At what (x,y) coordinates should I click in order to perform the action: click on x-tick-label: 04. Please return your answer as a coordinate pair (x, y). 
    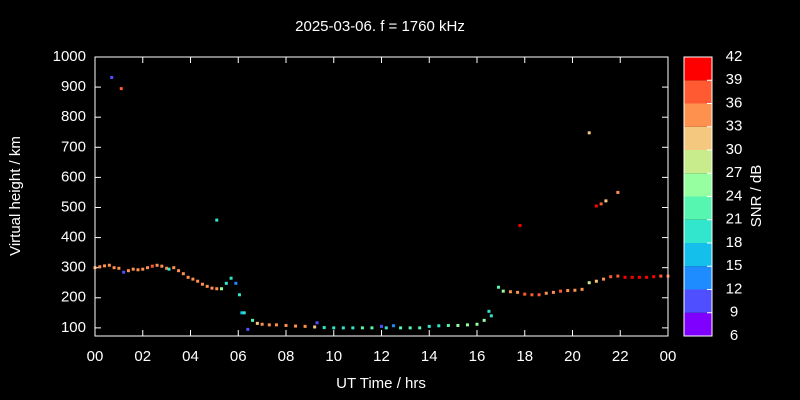
    Looking at the image, I should click on (190, 356).